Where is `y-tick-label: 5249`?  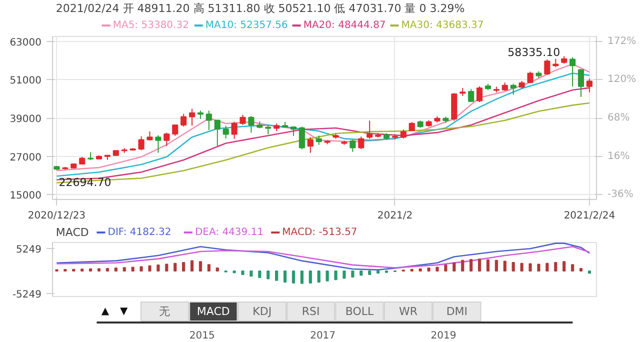
y-tick-label: 5249 is located at coordinates (29, 250).